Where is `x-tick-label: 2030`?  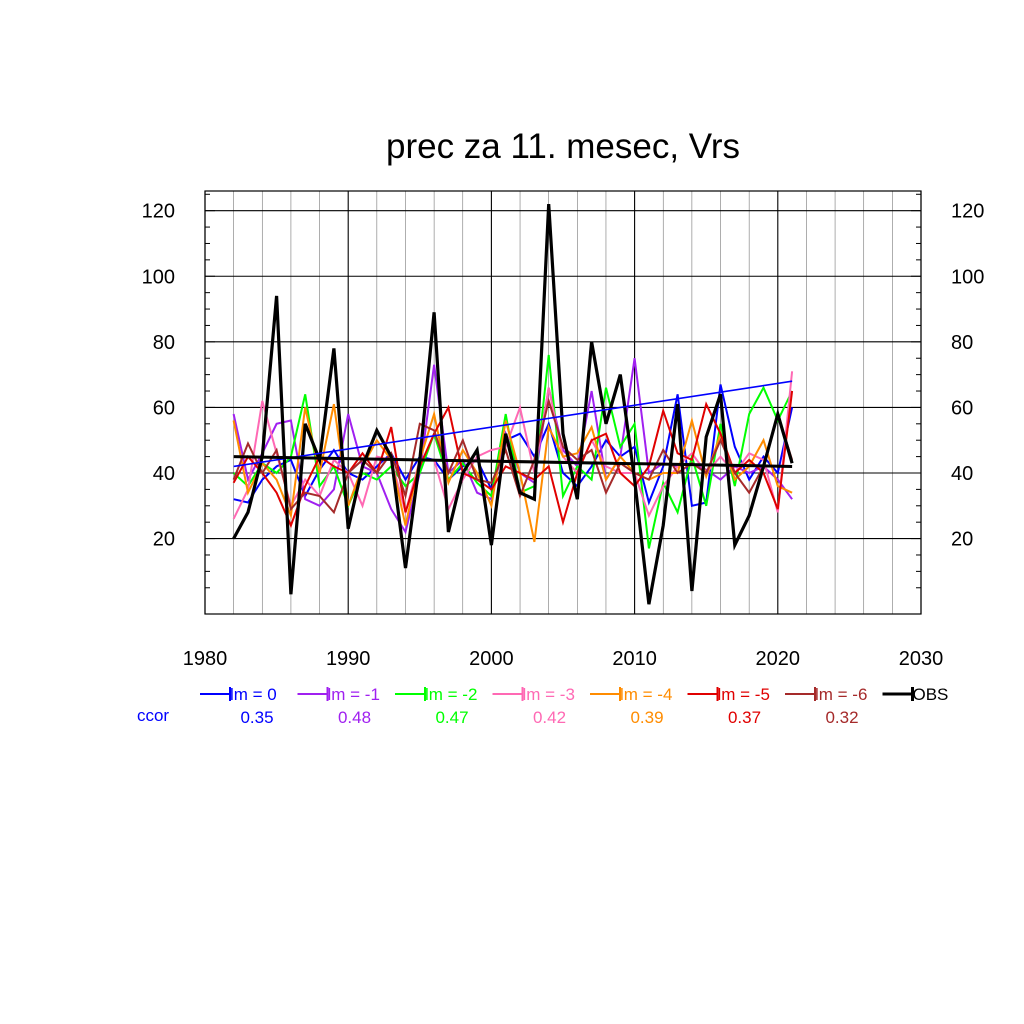 x-tick-label: 2030 is located at coordinates (921, 659).